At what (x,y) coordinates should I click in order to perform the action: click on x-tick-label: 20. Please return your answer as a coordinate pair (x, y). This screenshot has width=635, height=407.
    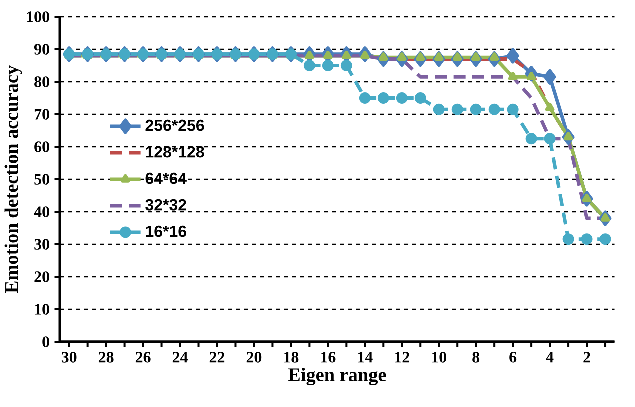
    Looking at the image, I should click on (254, 357).